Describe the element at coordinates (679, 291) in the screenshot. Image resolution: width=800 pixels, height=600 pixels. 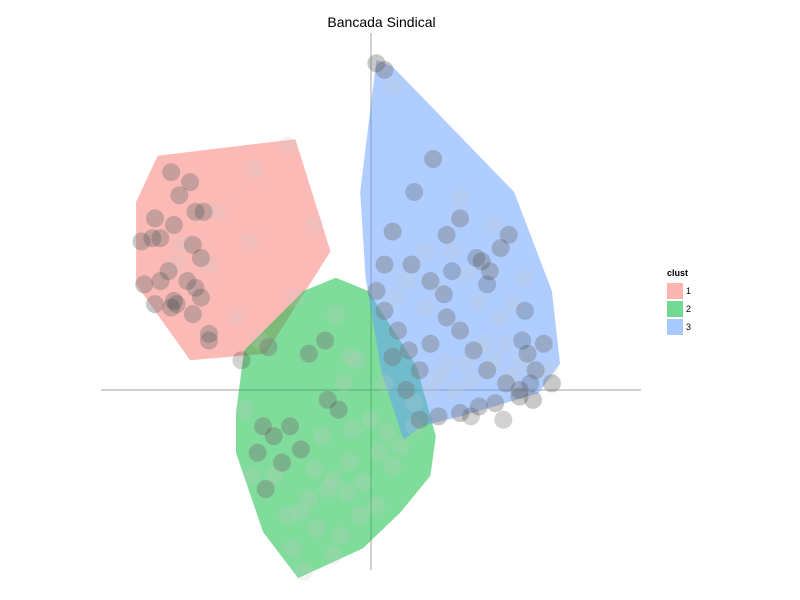
I see `legend-item-1: 1` at that location.